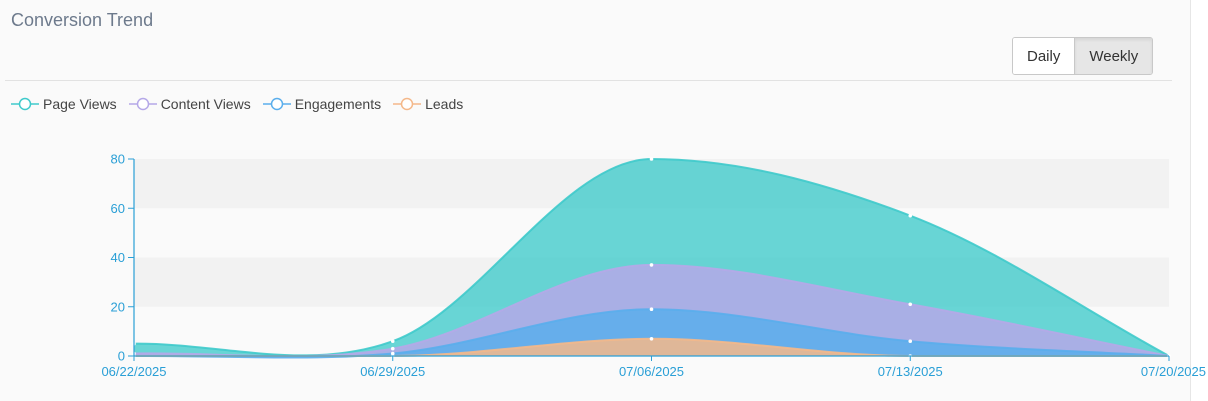  What do you see at coordinates (338, 104) in the screenshot?
I see `legend-label: Engagements` at bounding box center [338, 104].